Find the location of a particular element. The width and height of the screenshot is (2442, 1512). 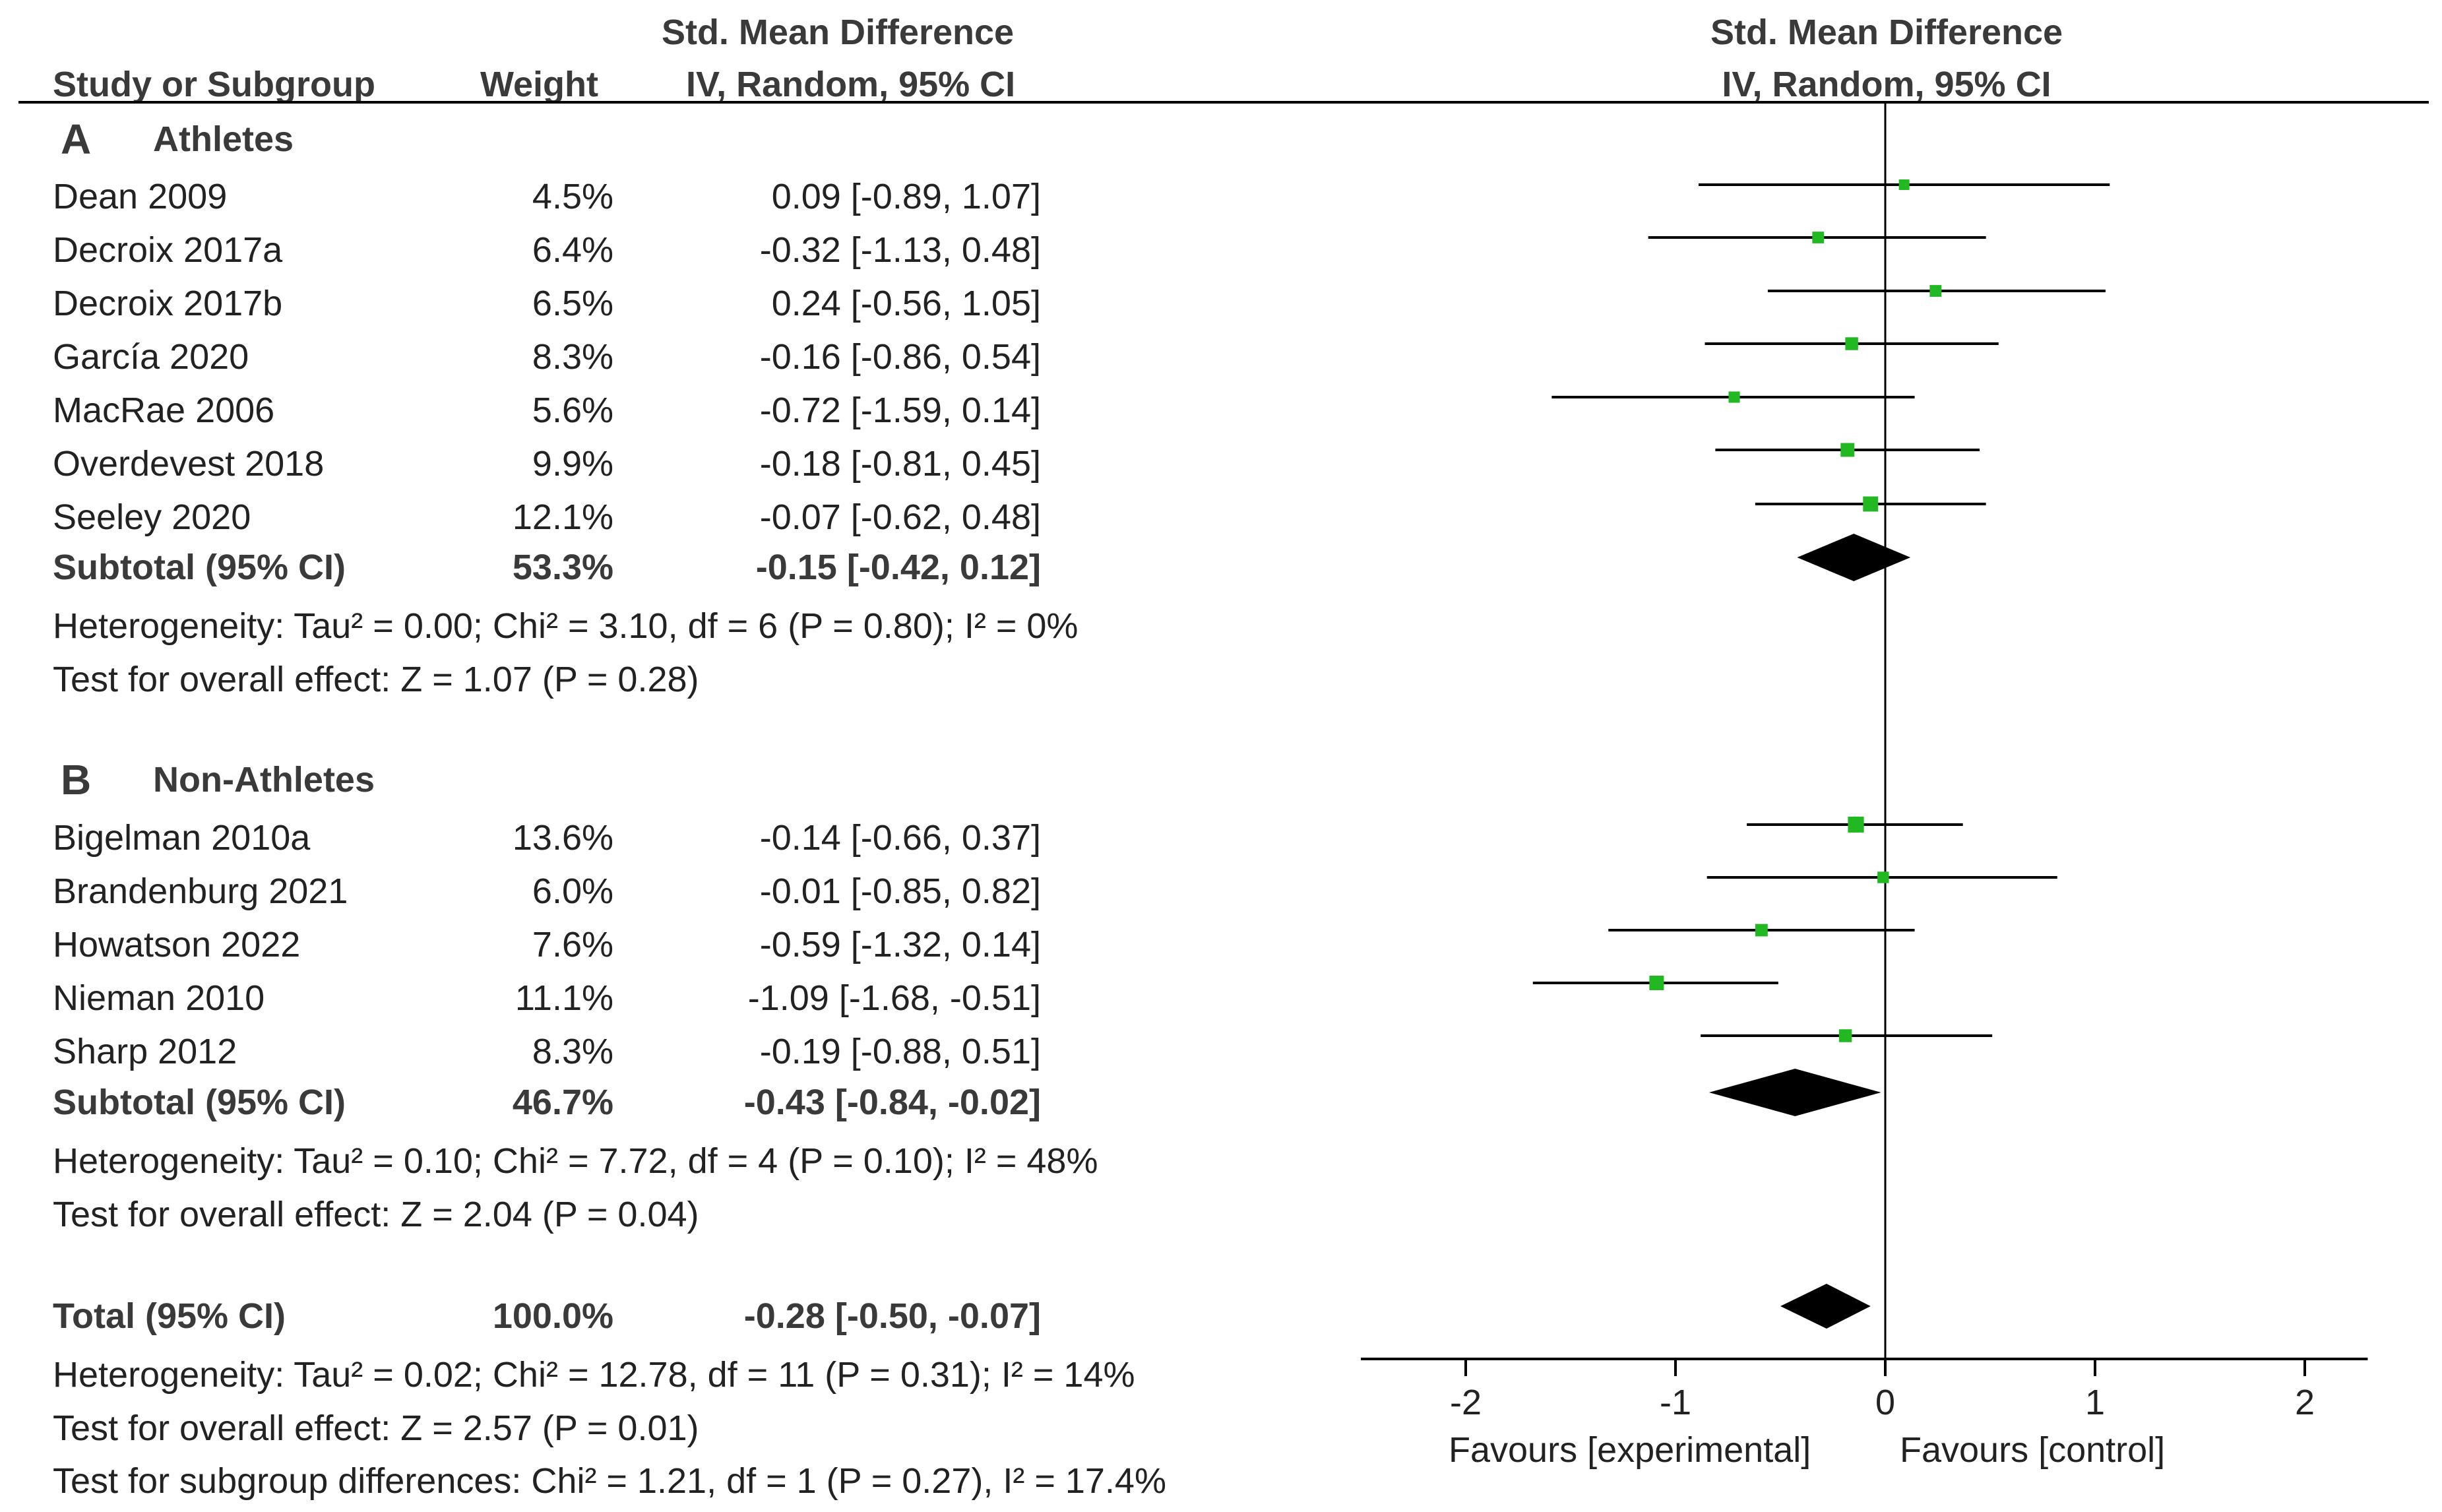

study-weight: 6.5% is located at coordinates (572, 303).